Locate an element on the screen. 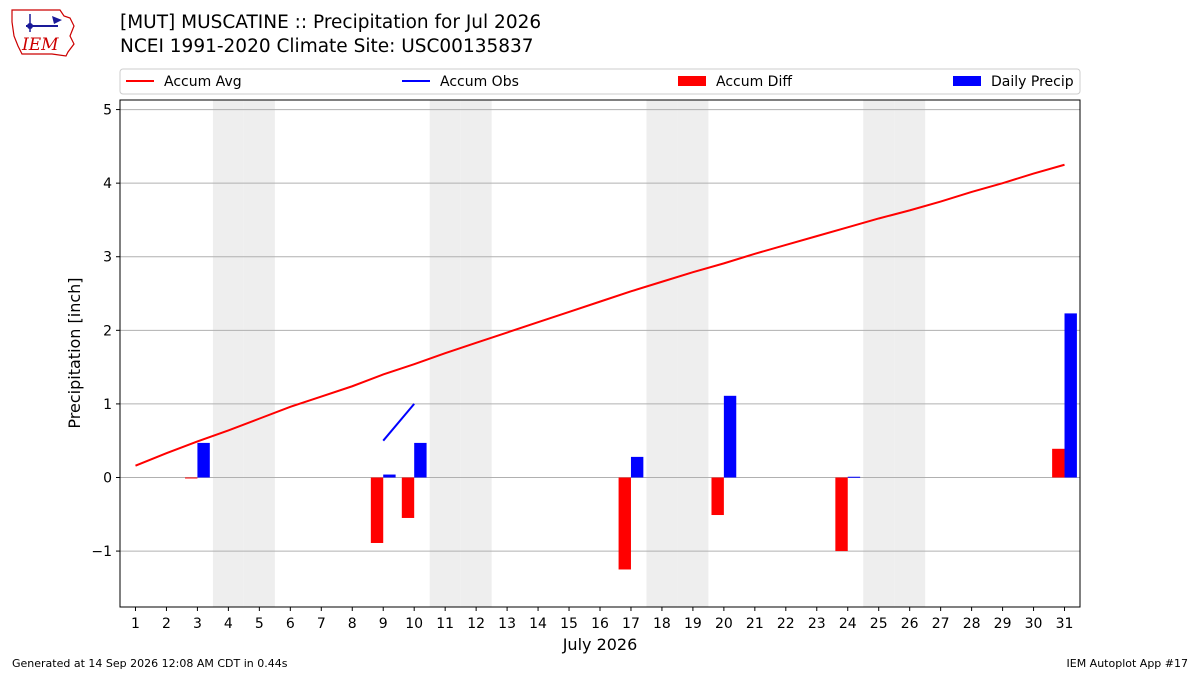 This screenshot has width=1200, height=675. x-tick-label: 11 is located at coordinates (445, 624).